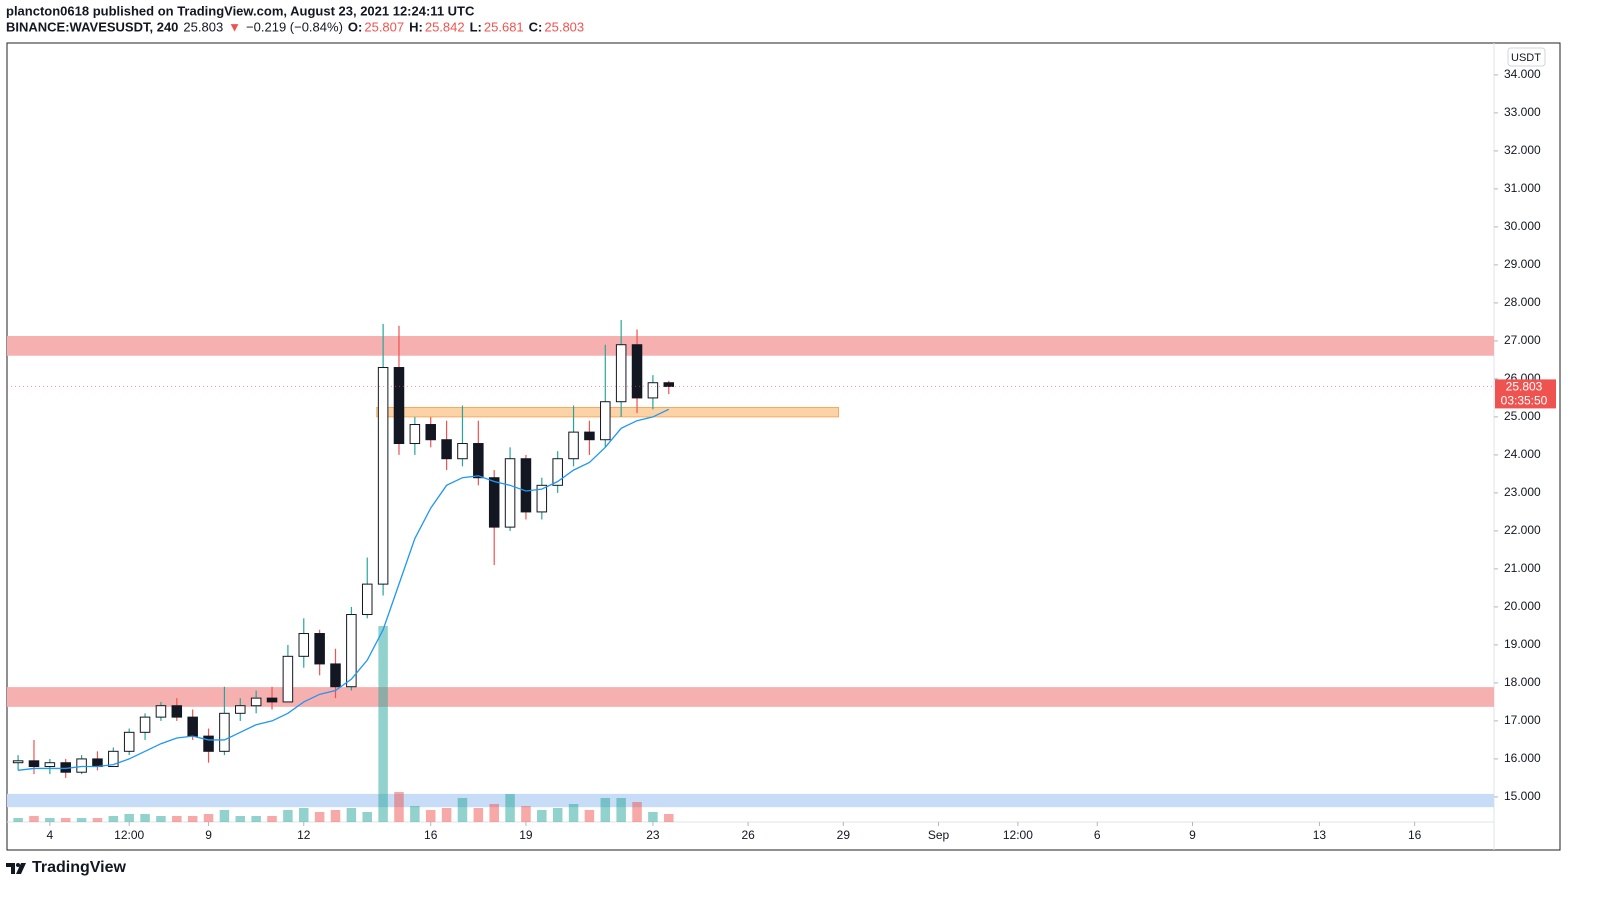 The height and width of the screenshot is (904, 1599). Describe the element at coordinates (1522, 796) in the screenshot. I see `y-tick-label: 15.000` at that location.